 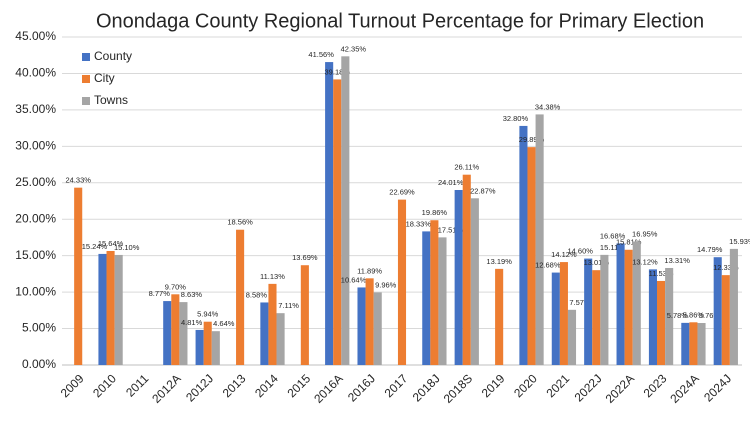 What do you see at coordinates (564, 254) in the screenshot?
I see `data-label: 14.12%` at bounding box center [564, 254].